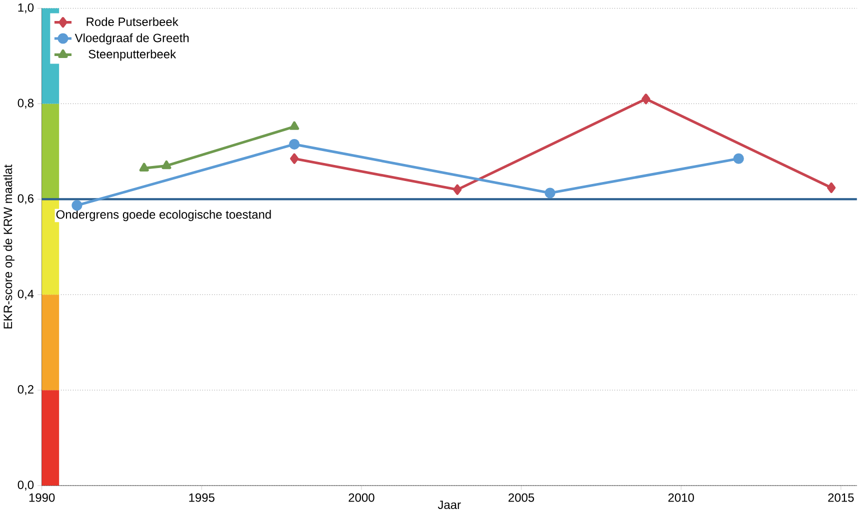 This screenshot has height=512, width=858. What do you see at coordinates (26, 199) in the screenshot?
I see `y-tick-label: 0,6` at bounding box center [26, 199].